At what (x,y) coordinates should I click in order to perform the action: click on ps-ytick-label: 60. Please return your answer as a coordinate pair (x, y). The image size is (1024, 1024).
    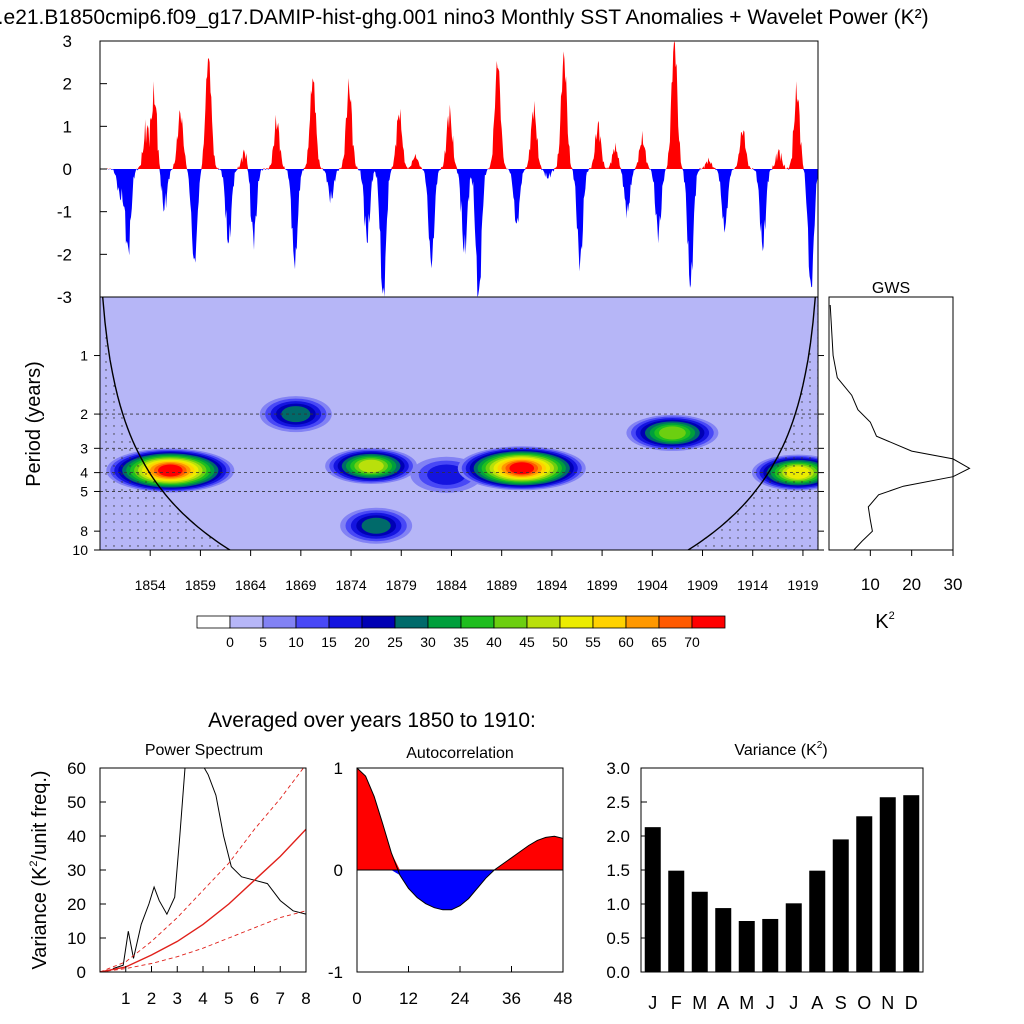
    Looking at the image, I should click on (76, 768).